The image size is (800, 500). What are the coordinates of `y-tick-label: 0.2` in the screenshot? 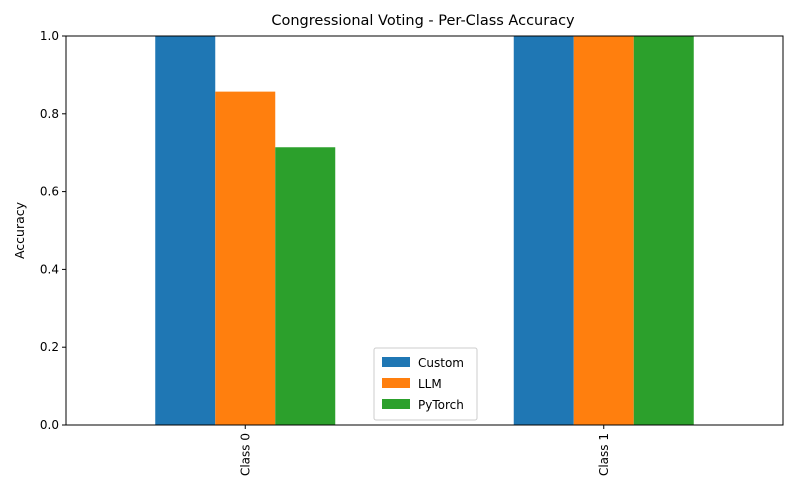 It's located at (49, 347).